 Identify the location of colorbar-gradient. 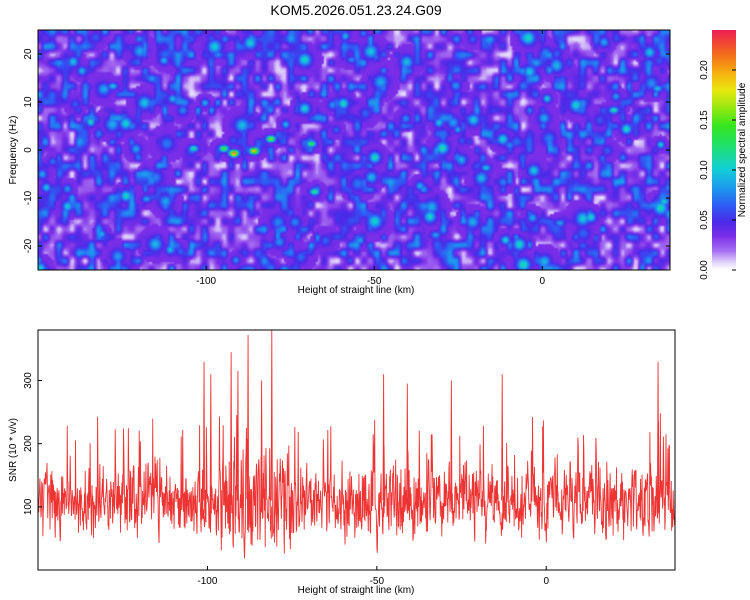
(724, 150).